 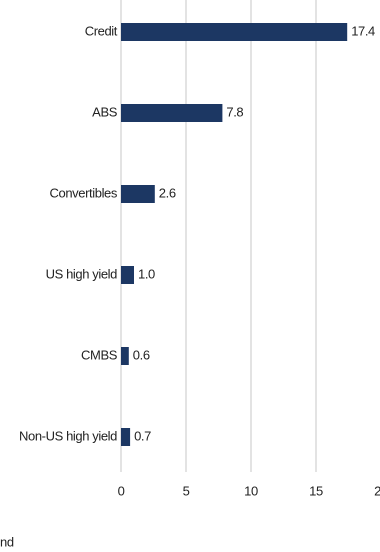 I want to click on category-label: CMBS, so click(x=99, y=354).